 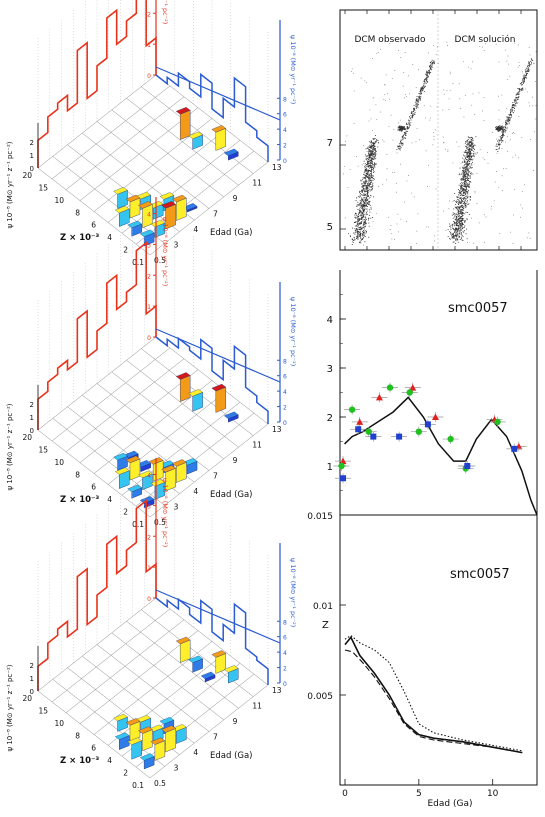 What do you see at coordinates (77, 212) in the screenshot?
I see `z-tick-label: 8` at bounding box center [77, 212].